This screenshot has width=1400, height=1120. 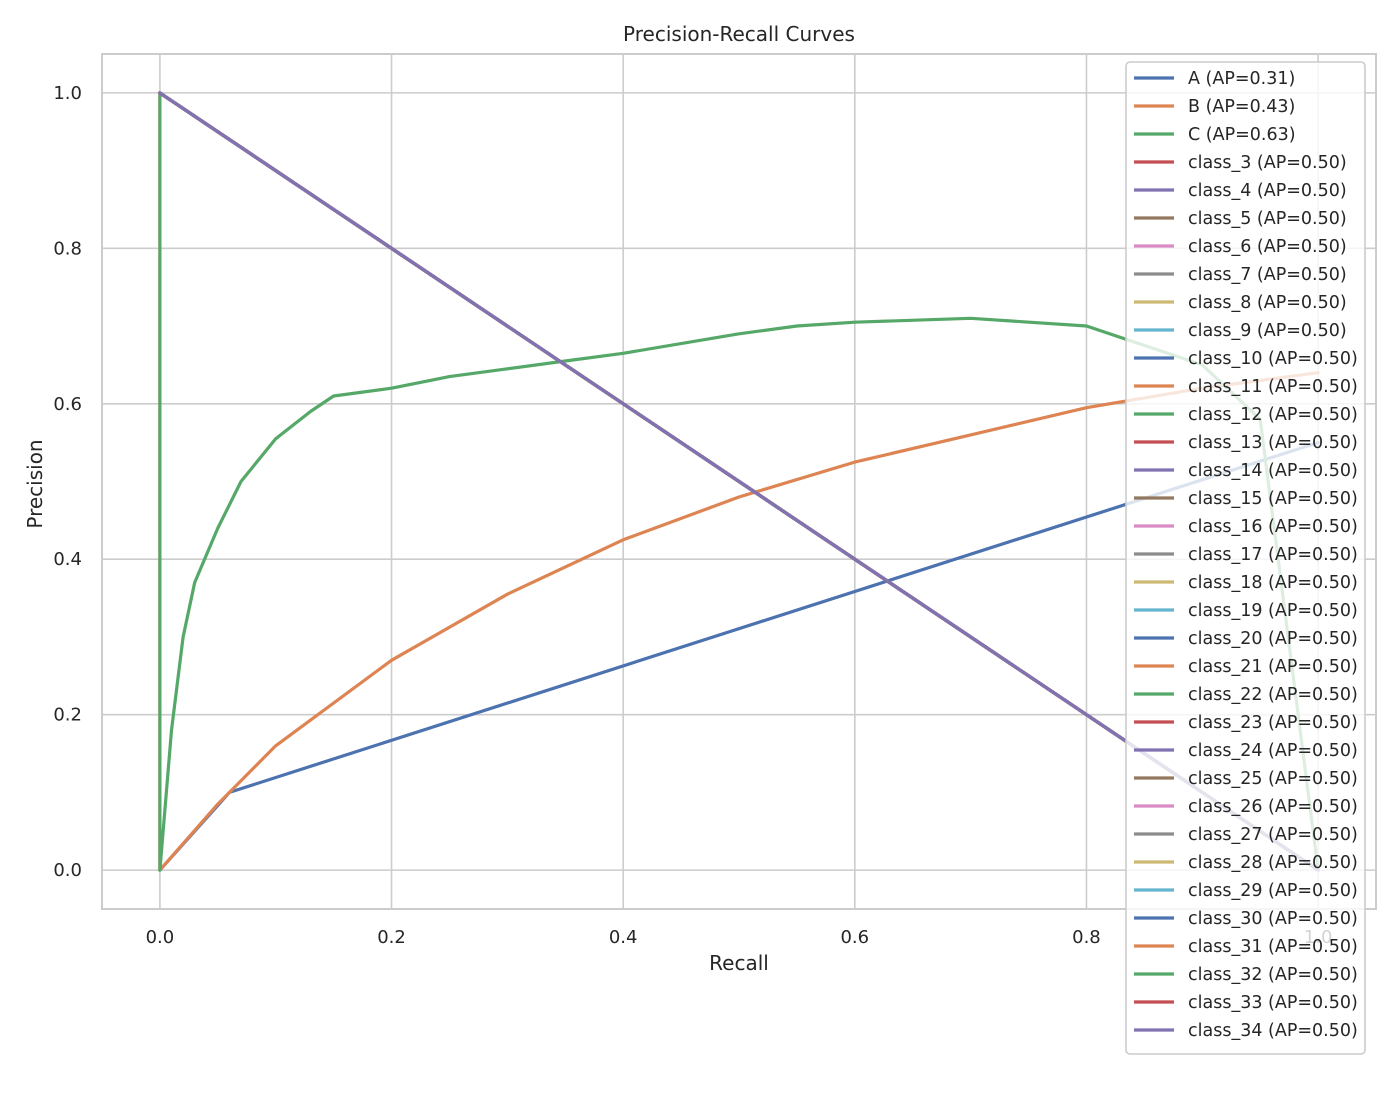 What do you see at coordinates (1273, 639) in the screenshot?
I see `legend-label: class_20 (AP=0.50)` at bounding box center [1273, 639].